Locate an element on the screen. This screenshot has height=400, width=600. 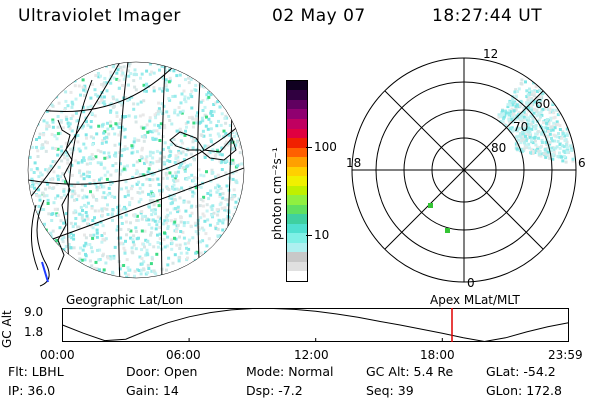
flt-value: LBHL is located at coordinates (47, 371).